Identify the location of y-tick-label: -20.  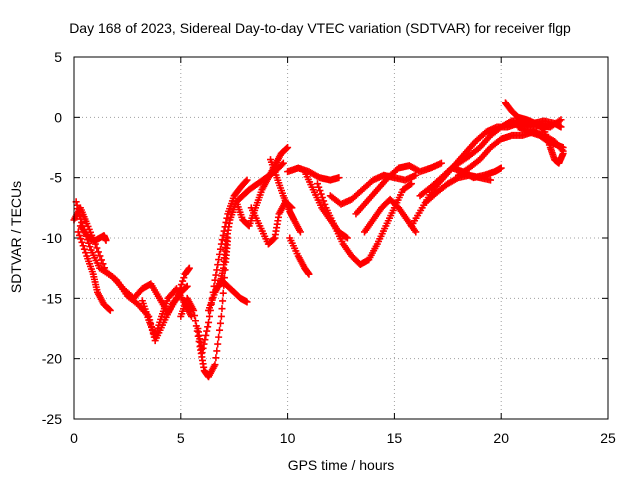
(52, 359).